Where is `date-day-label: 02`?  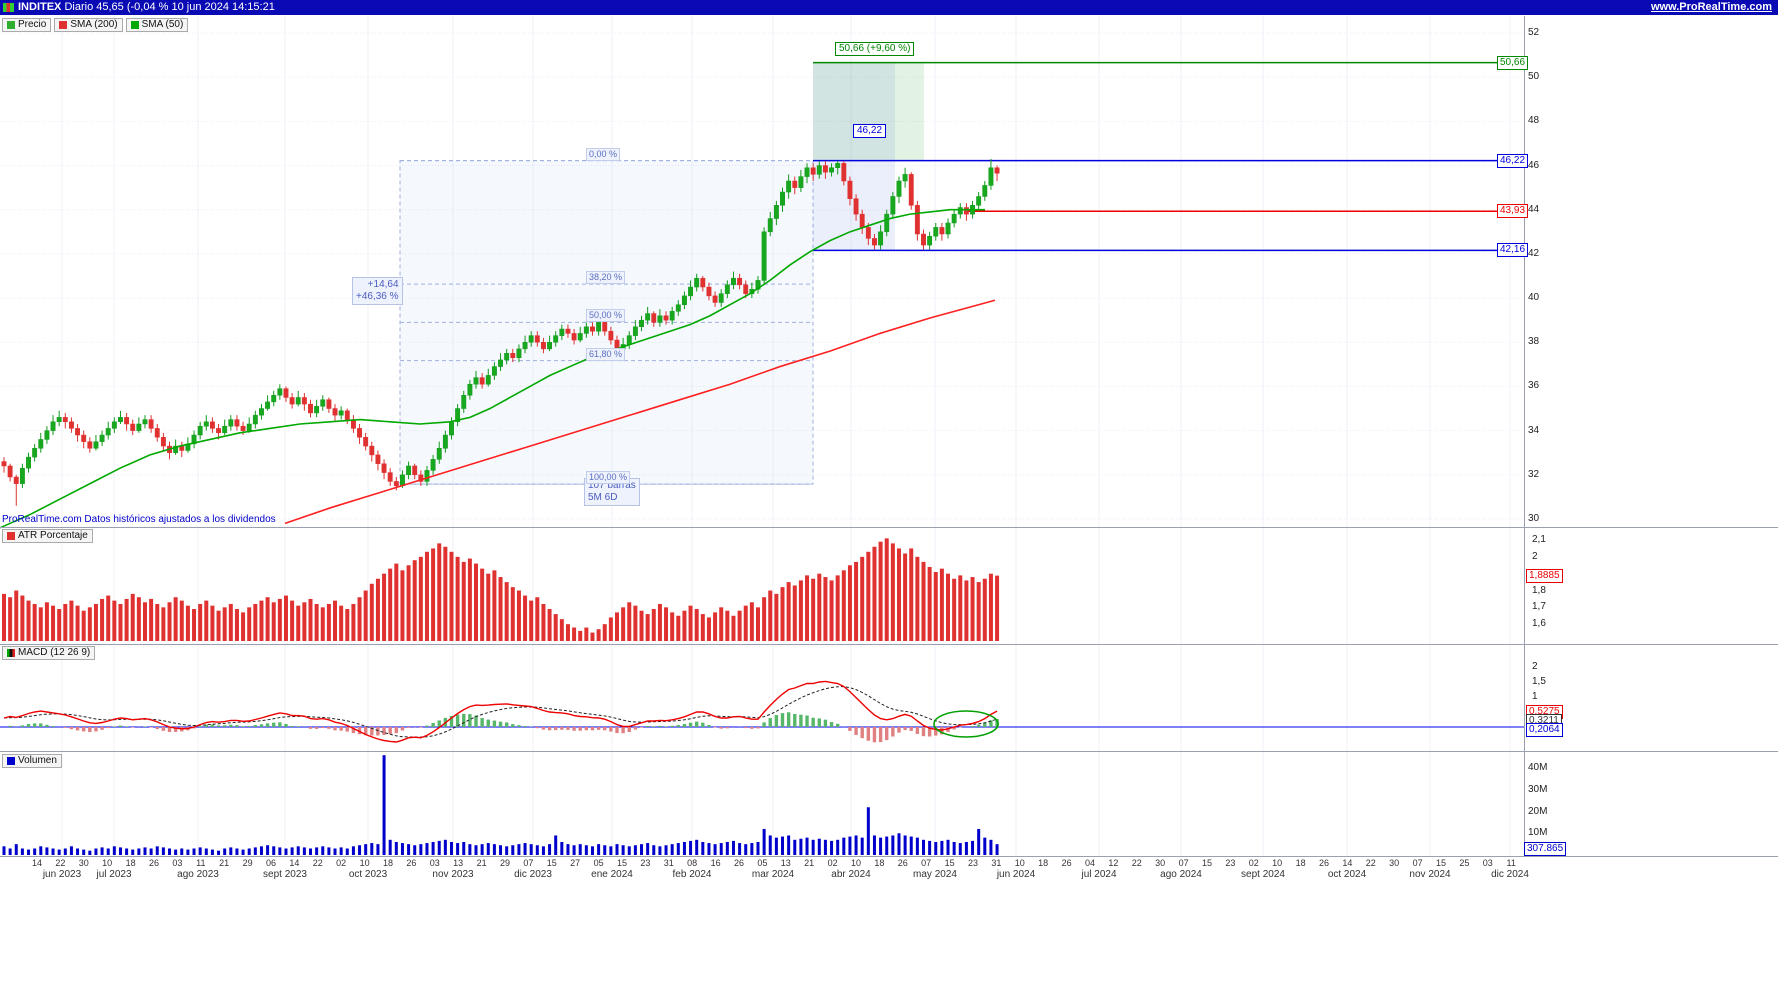
date-day-label: 02 is located at coordinates (1253, 863).